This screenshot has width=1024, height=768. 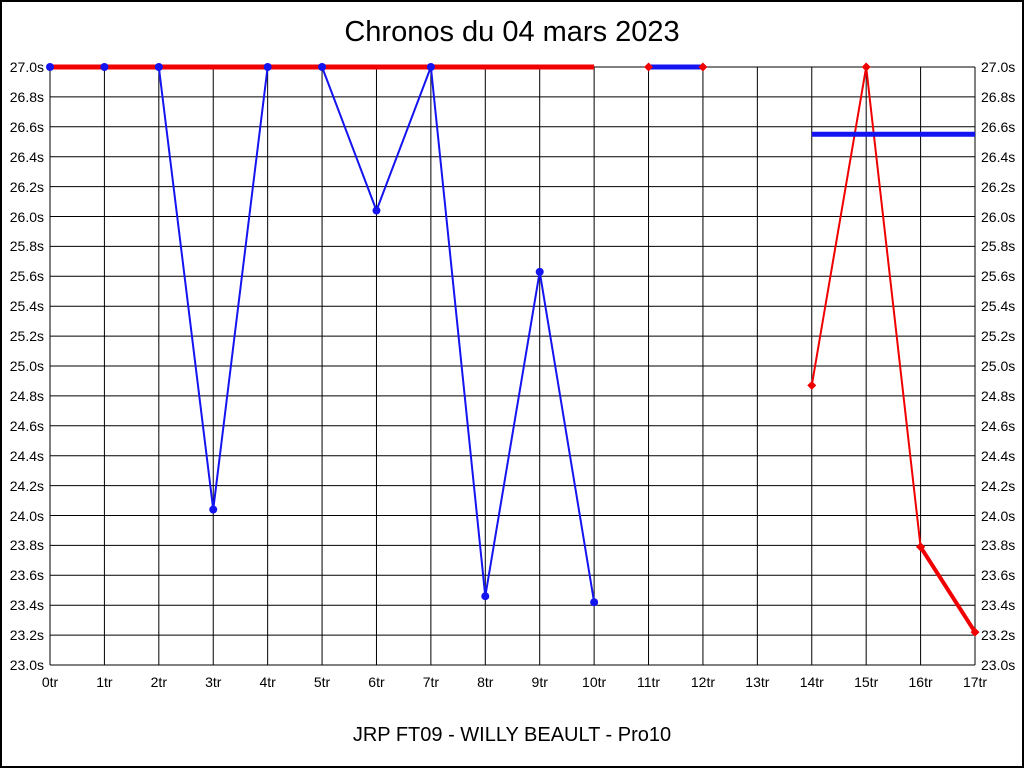 What do you see at coordinates (648, 682) in the screenshot?
I see `x-tick-label: 11tr` at bounding box center [648, 682].